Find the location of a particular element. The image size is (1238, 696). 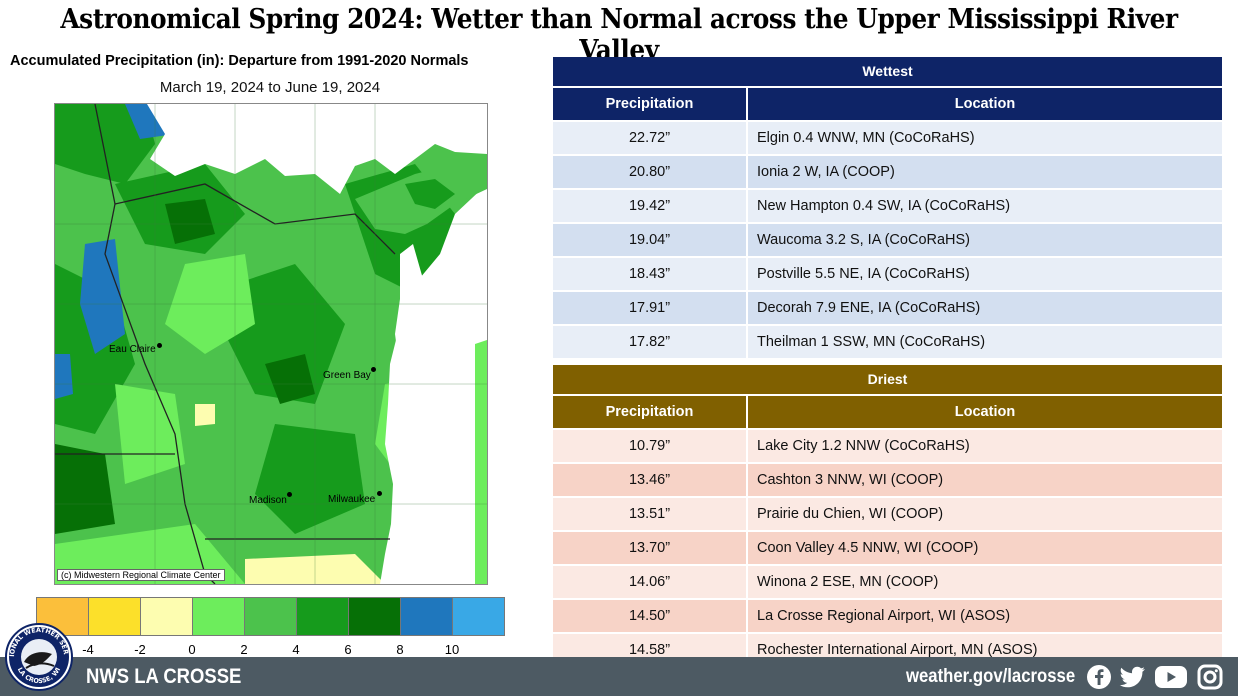

table-row: 18.43” Postville 5.5 NE, IA (CoCoRaHS) is located at coordinates (887, 274).